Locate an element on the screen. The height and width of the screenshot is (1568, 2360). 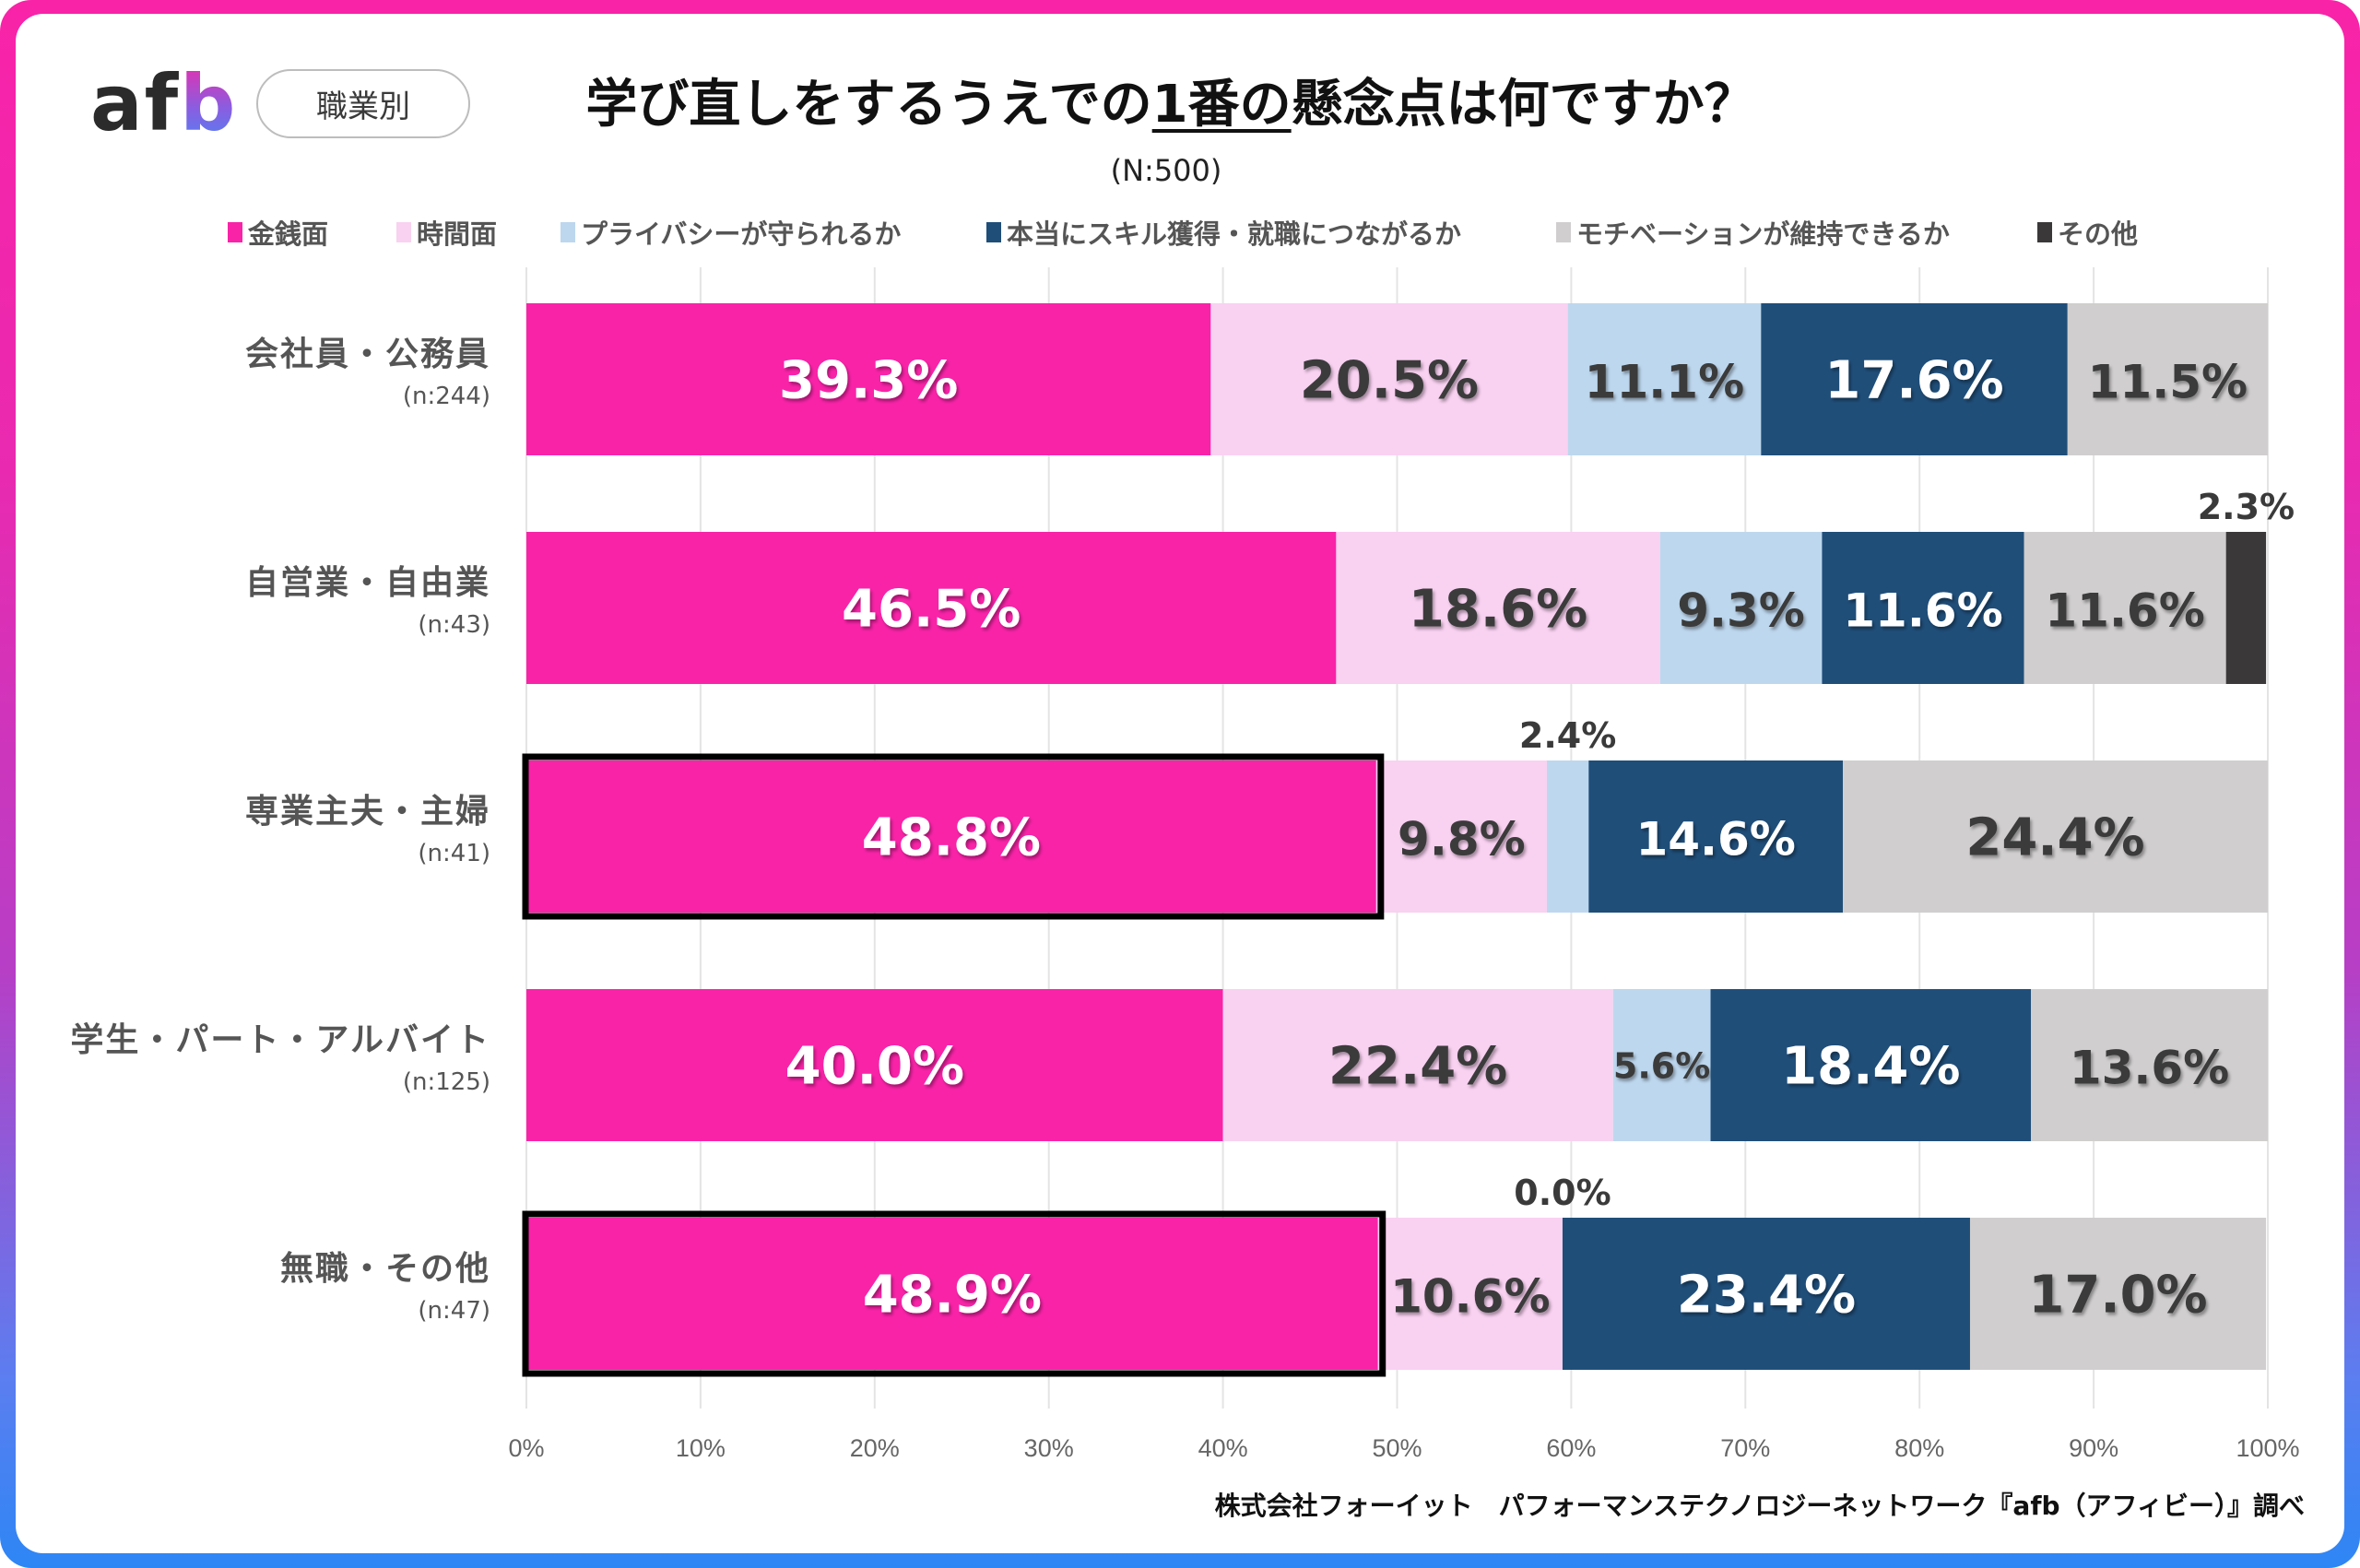
legend-item: モチベーションが維持できるか is located at coordinates (1753, 232).